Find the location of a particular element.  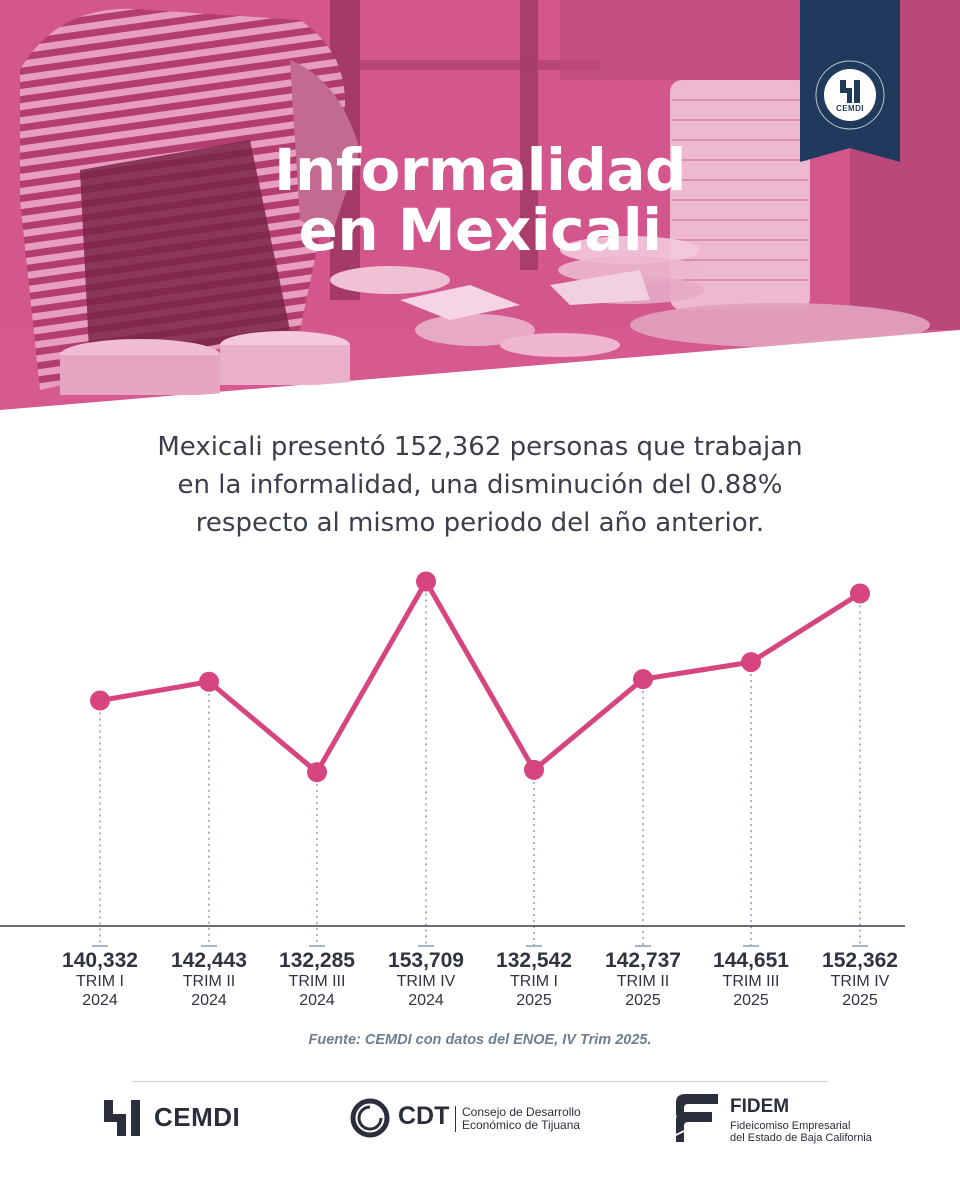

data-label: 132,285 is located at coordinates (317, 960).